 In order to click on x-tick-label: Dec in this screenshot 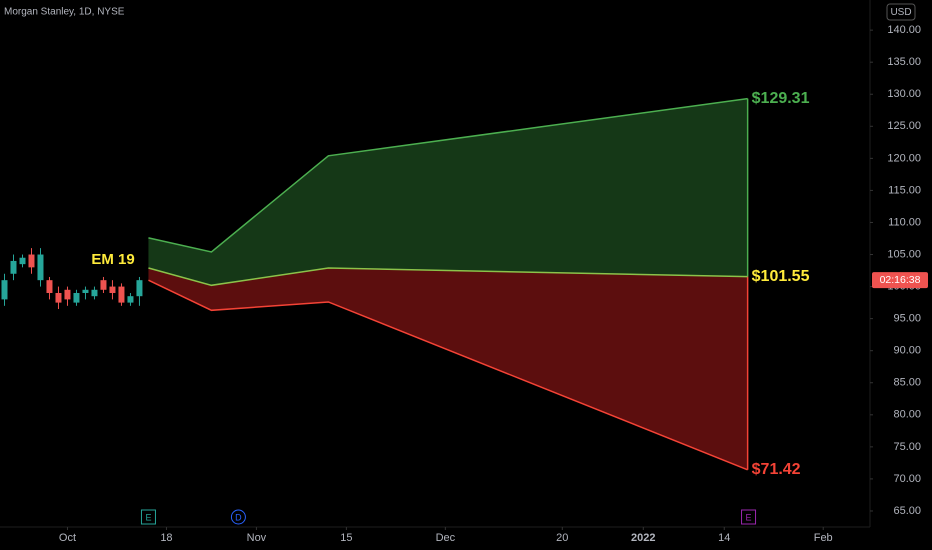, I will do `click(446, 538)`.